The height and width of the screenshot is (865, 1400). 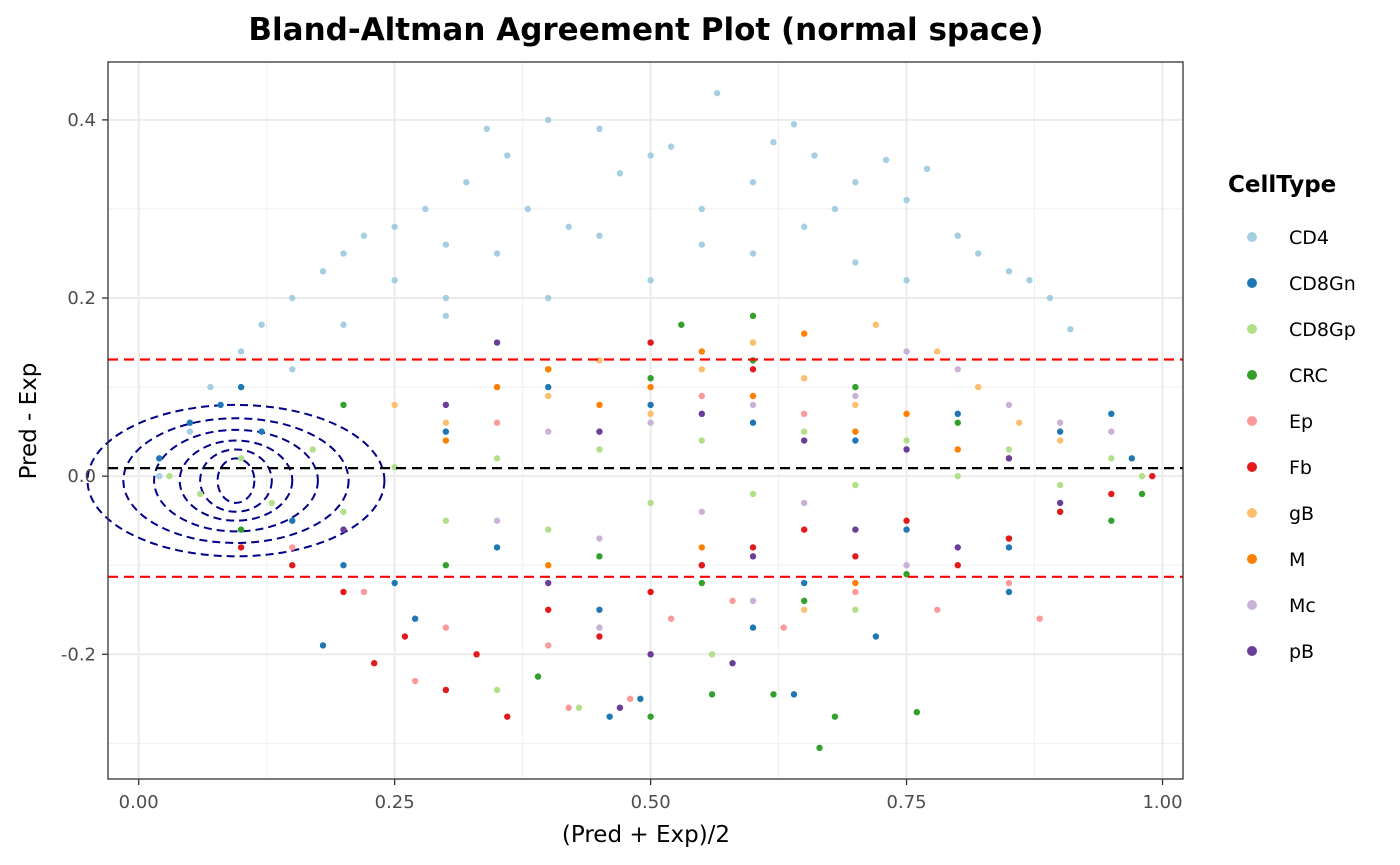 What do you see at coordinates (1276, 560) in the screenshot?
I see `legend-item: M` at bounding box center [1276, 560].